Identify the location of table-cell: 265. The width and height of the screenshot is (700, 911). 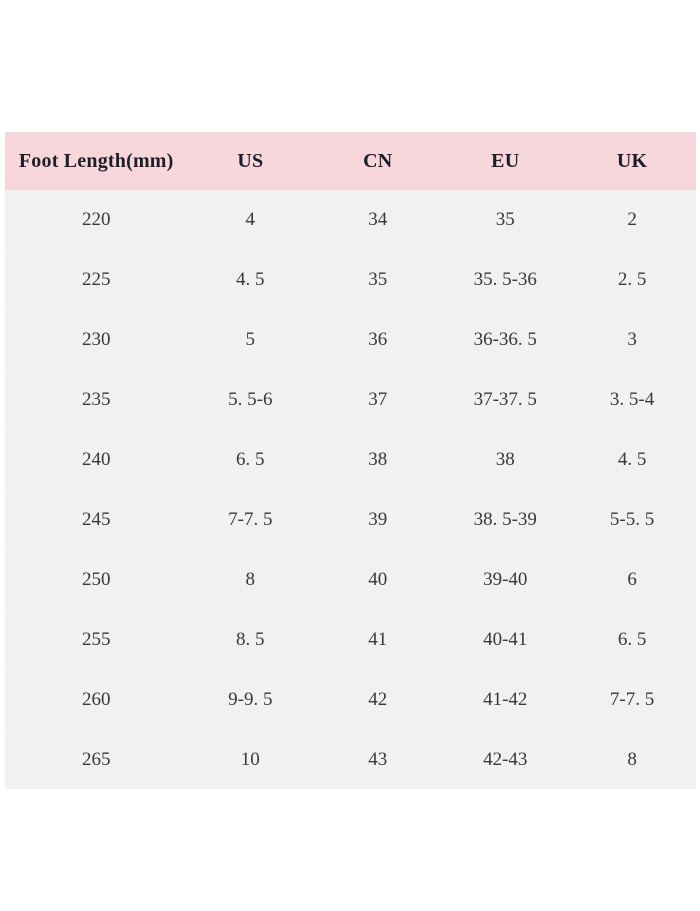
(96, 759).